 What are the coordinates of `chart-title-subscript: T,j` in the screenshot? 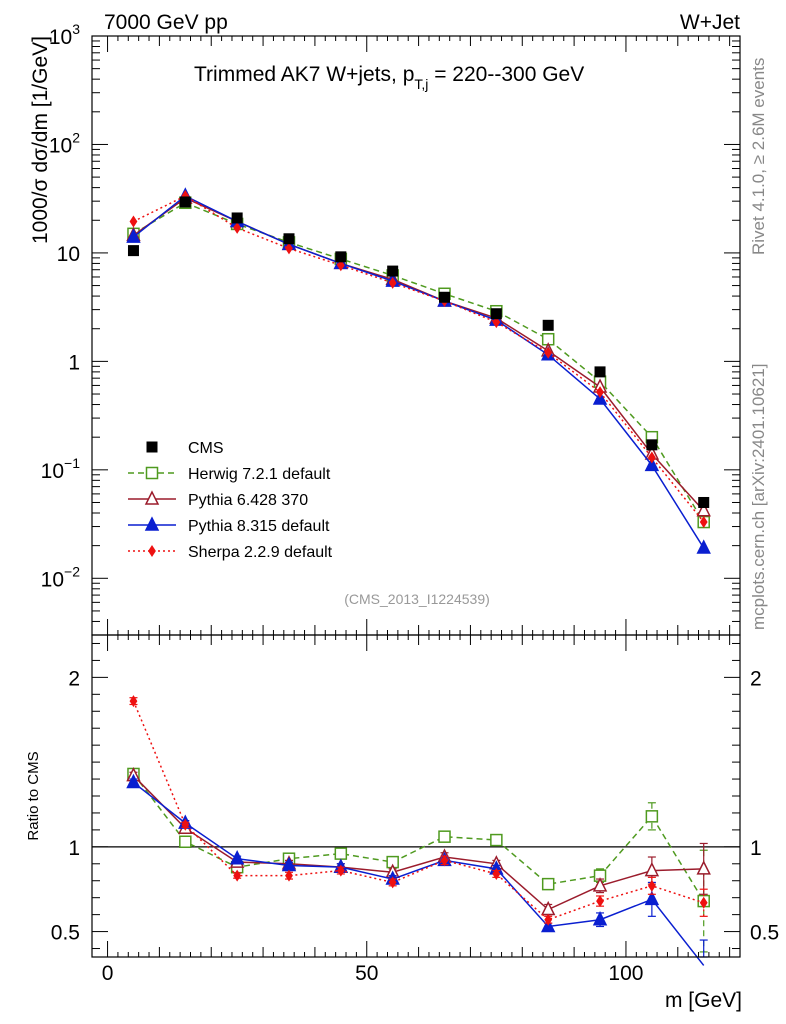 It's located at (421, 84).